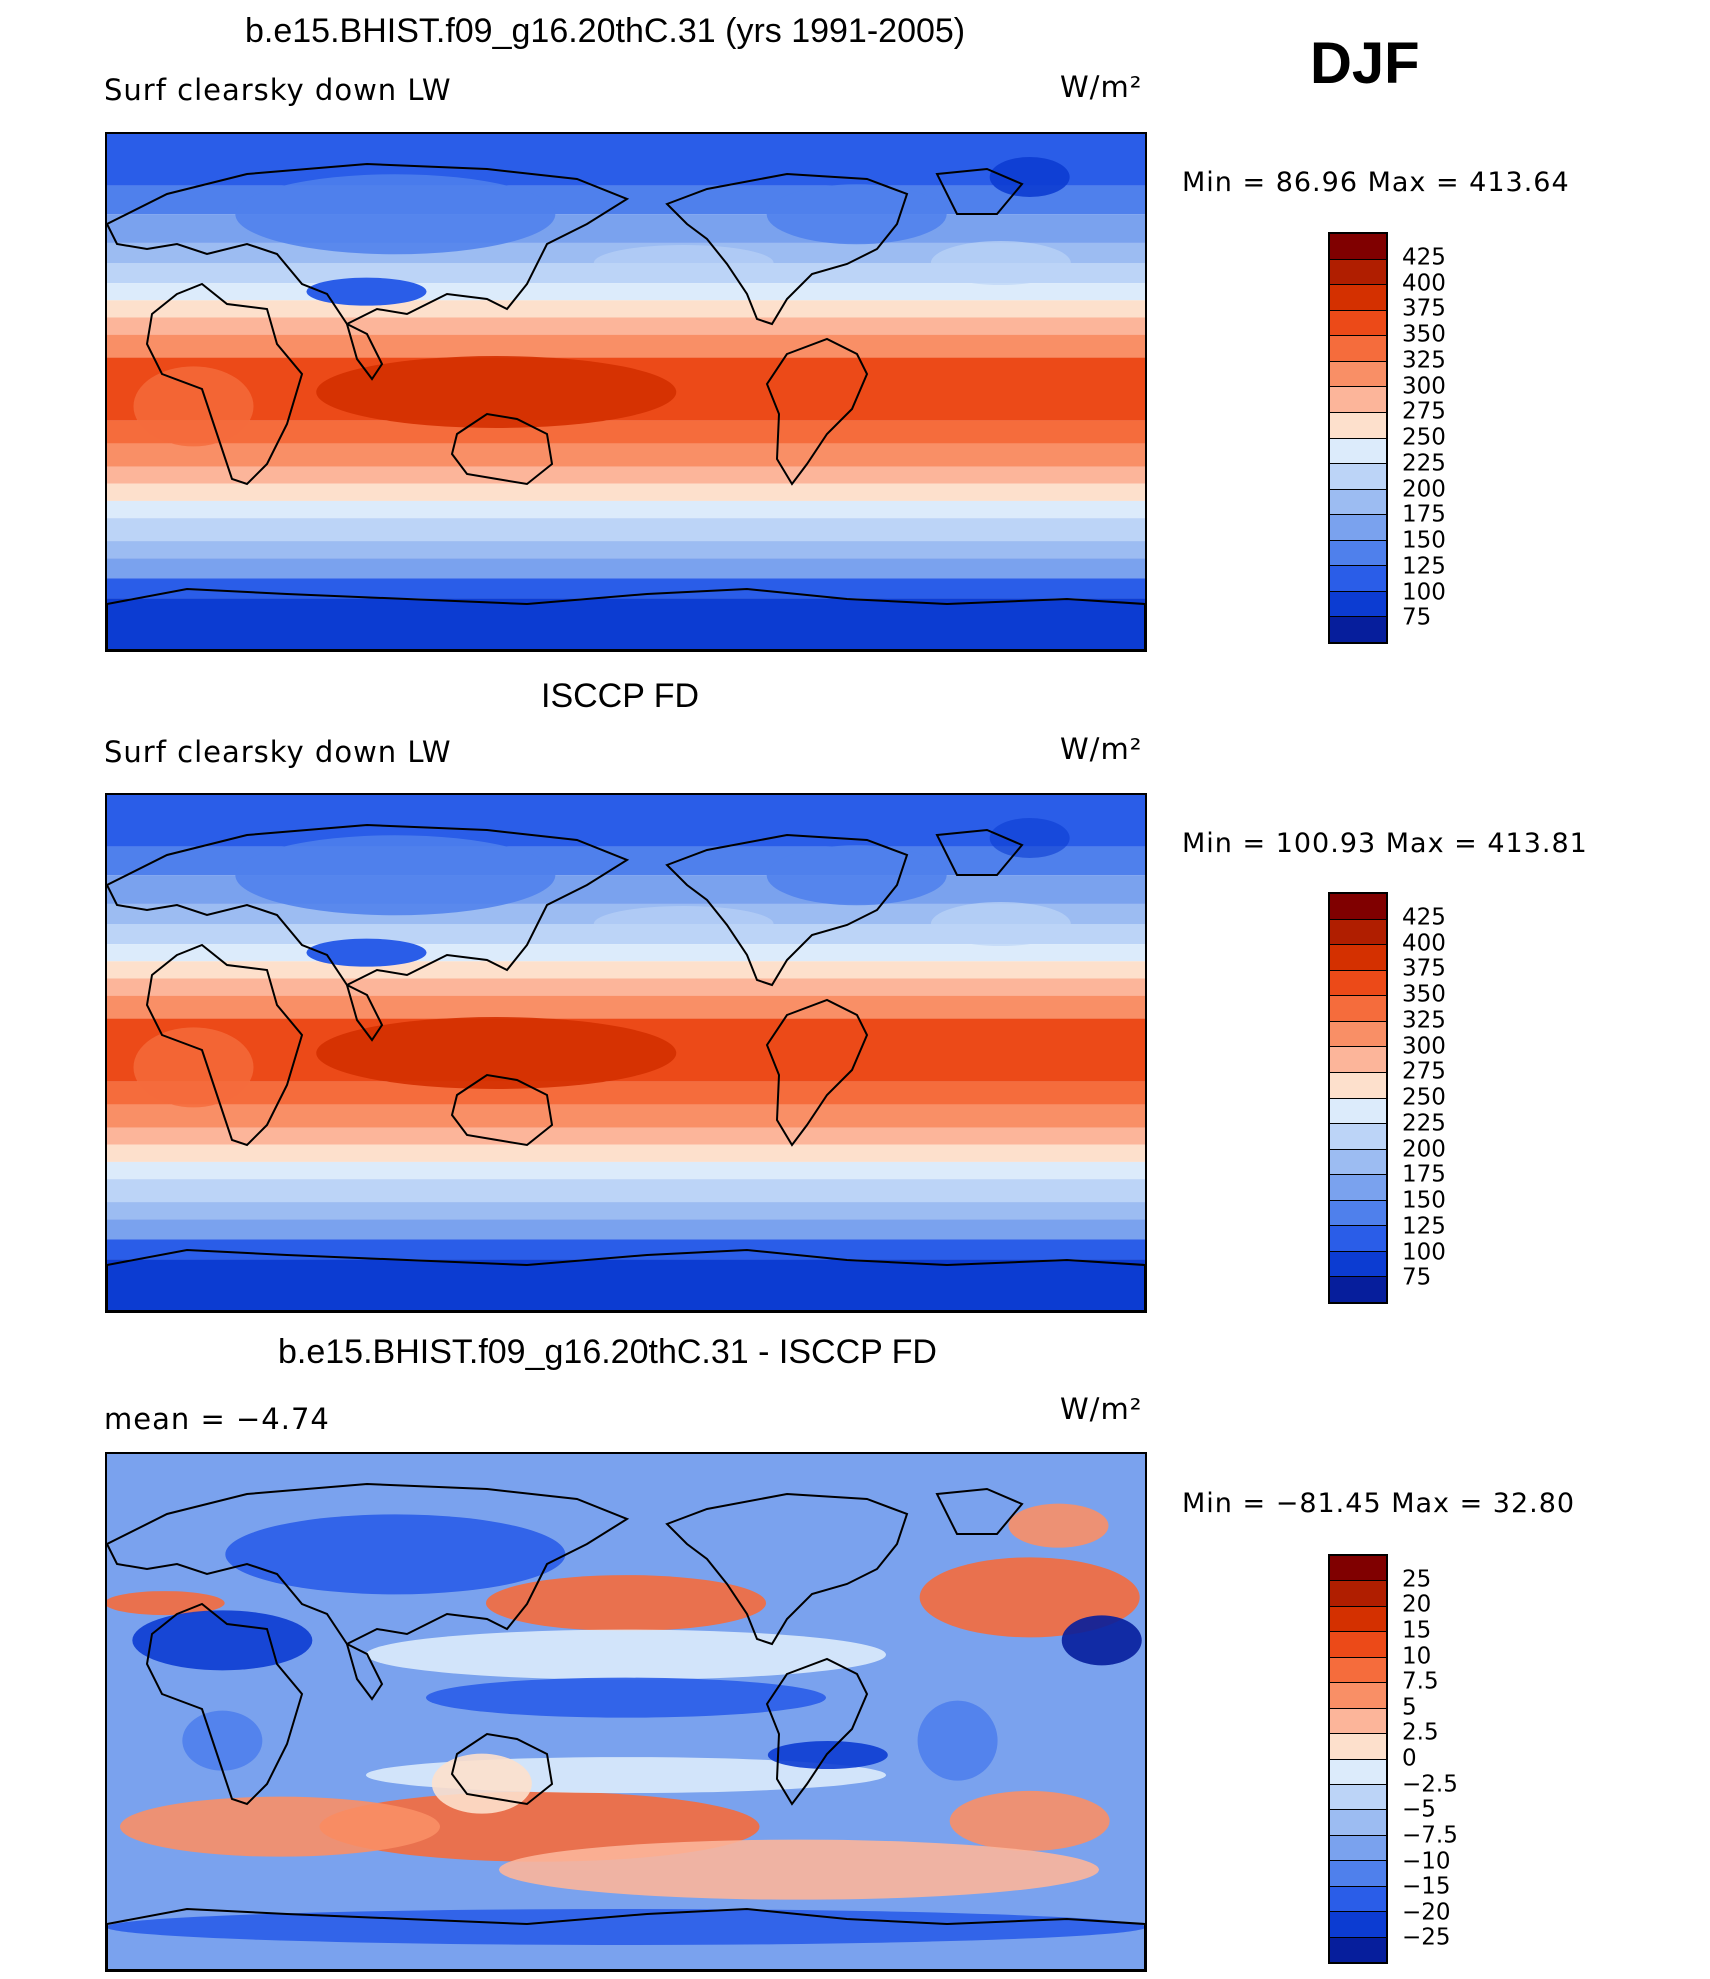  What do you see at coordinates (1379, 1503) in the screenshot?
I see `panel-3-minmax: Min = −81.45 Max = 32.80` at bounding box center [1379, 1503].